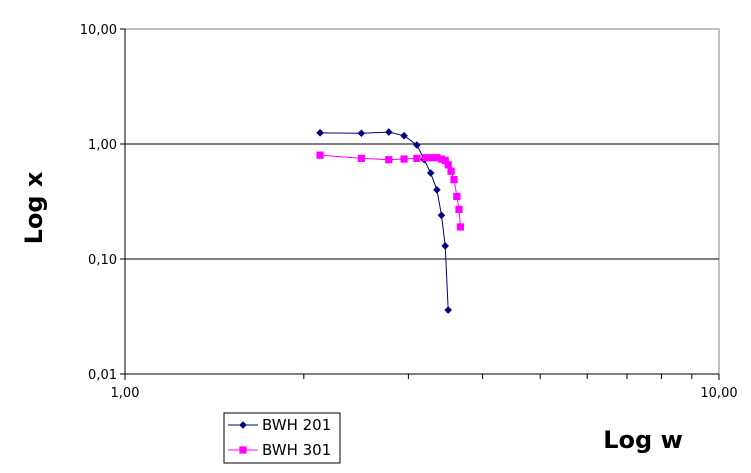  I want to click on x-tick-label: 10,00, so click(718, 393).